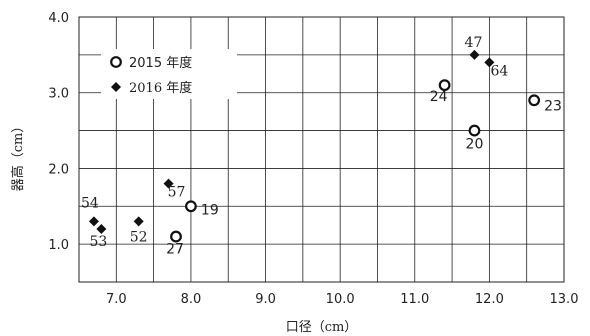  I want to click on y-tick-label: 2.0, so click(58, 169).